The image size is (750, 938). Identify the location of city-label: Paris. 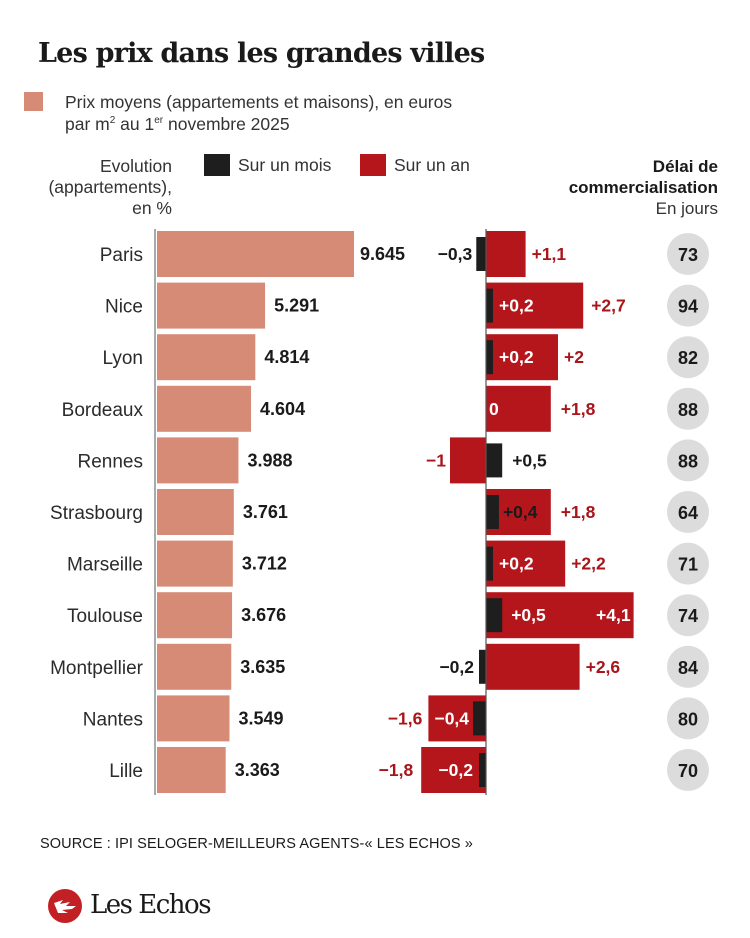
(121, 255).